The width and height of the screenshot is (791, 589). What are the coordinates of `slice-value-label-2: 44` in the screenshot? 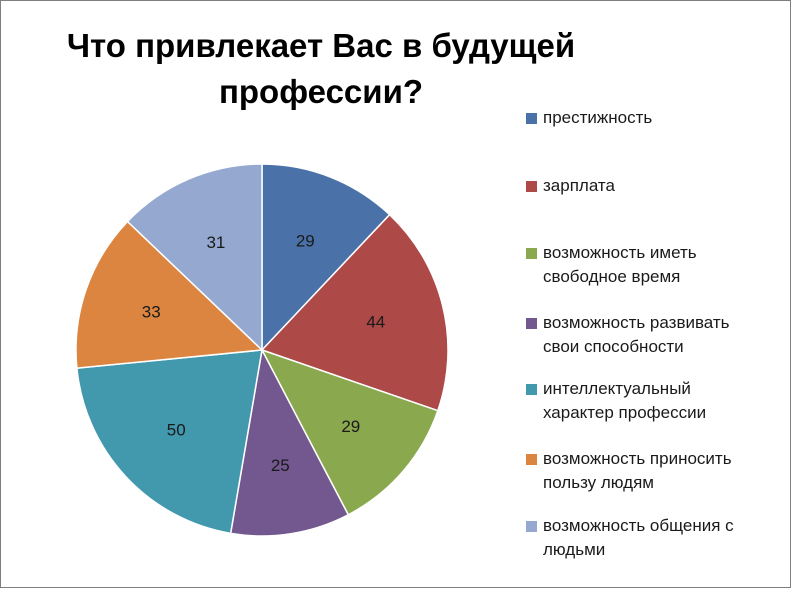 It's located at (375, 322).